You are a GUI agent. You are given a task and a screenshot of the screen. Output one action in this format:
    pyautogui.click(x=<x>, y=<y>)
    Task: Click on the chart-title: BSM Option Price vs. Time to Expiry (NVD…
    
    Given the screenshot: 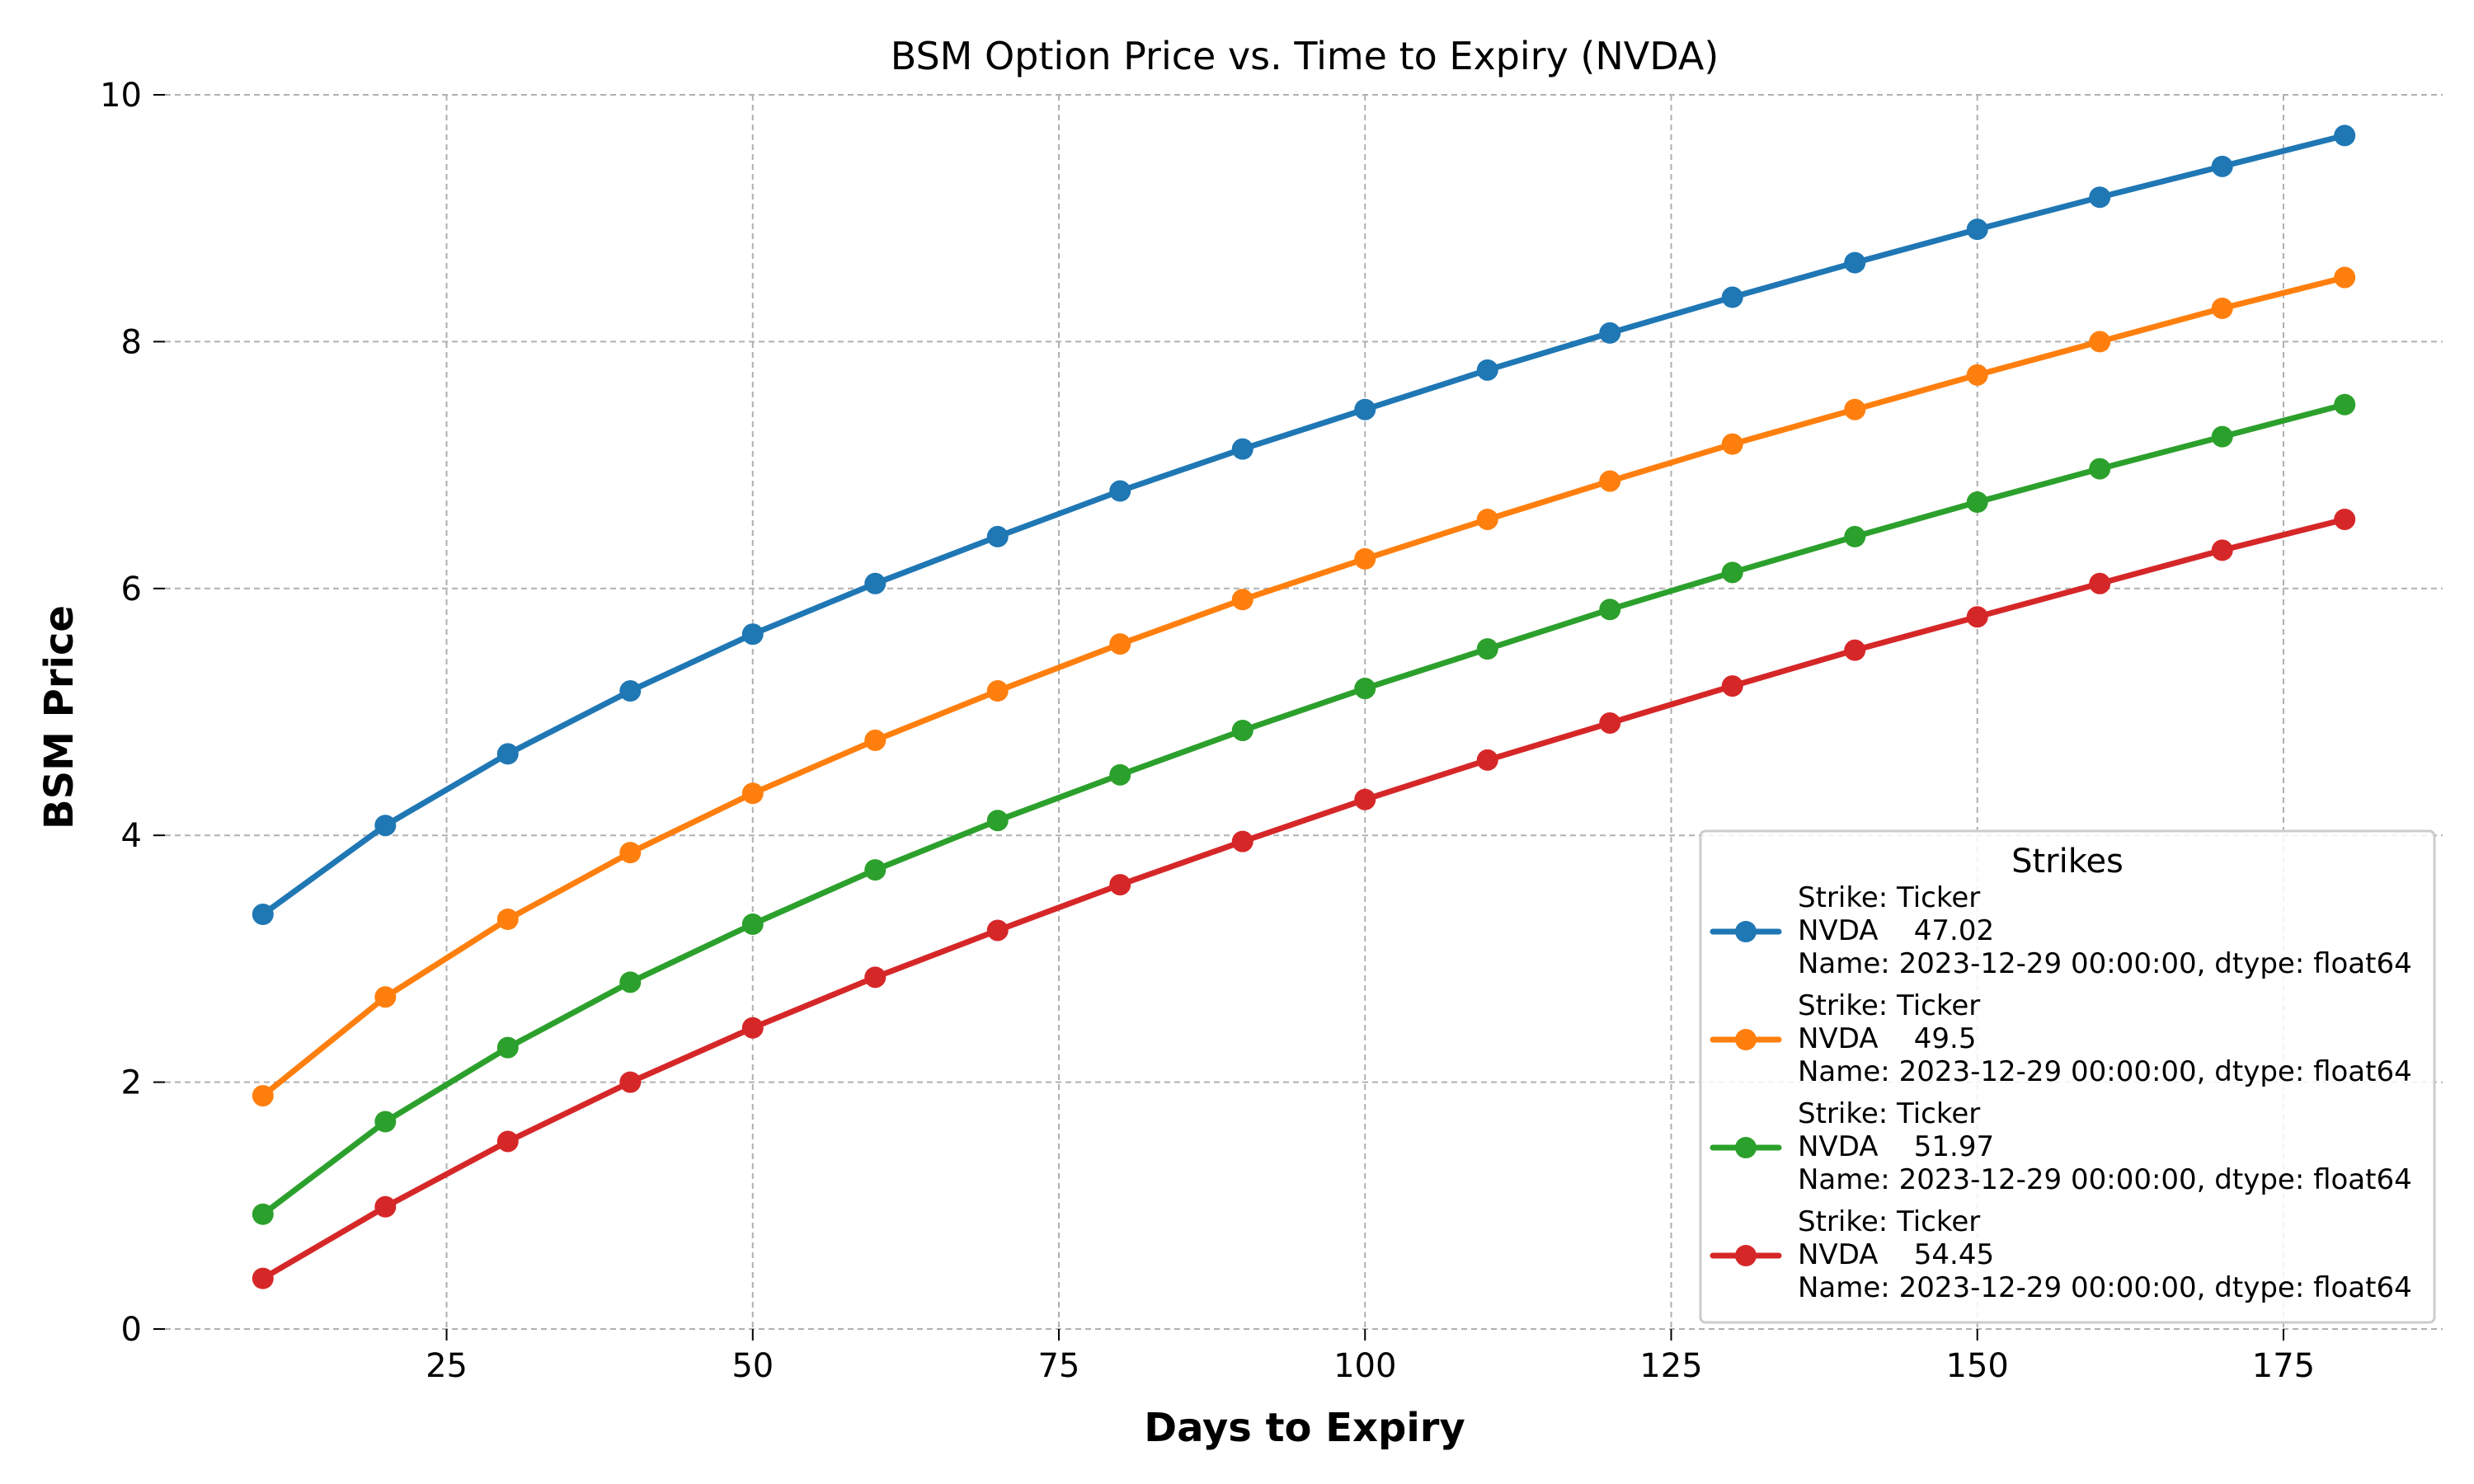 What is the action you would take?
    pyautogui.click(x=1305, y=56)
    